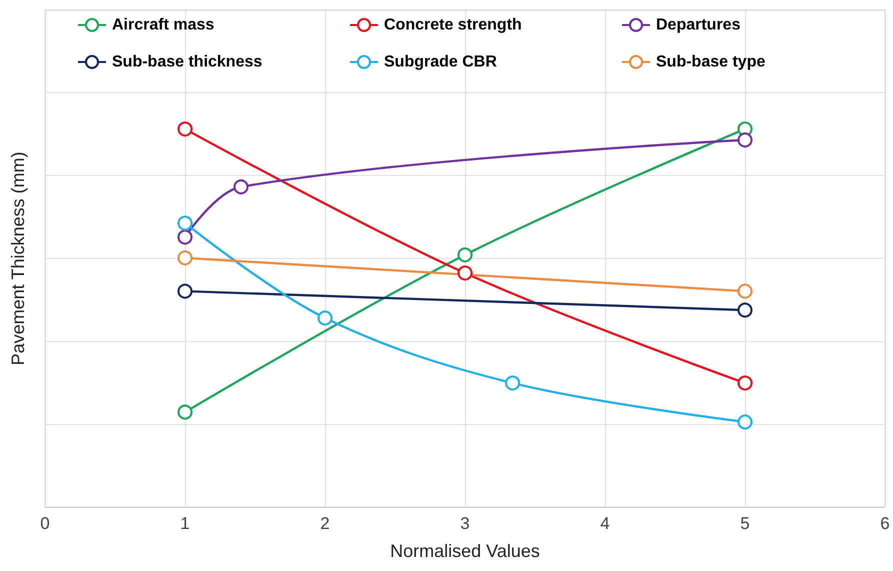  What do you see at coordinates (698, 25) in the screenshot?
I see `legend-label: Departures` at bounding box center [698, 25].